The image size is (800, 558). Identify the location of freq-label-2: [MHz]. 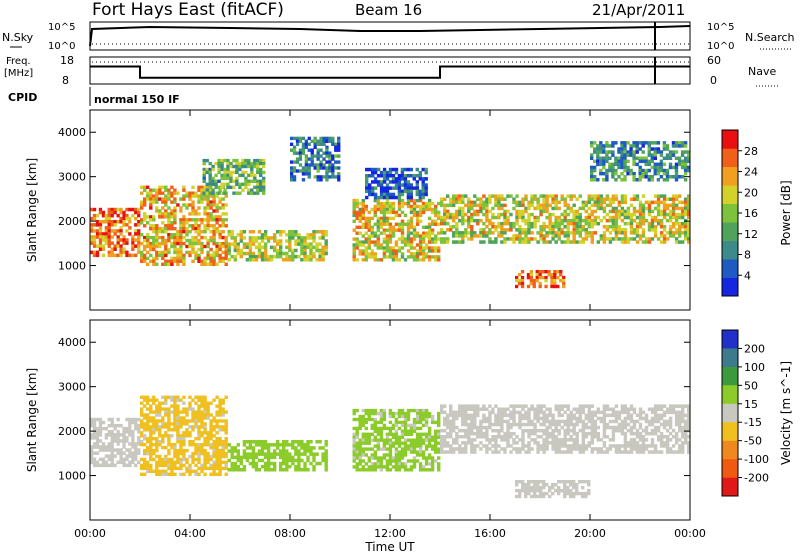
(18, 73).